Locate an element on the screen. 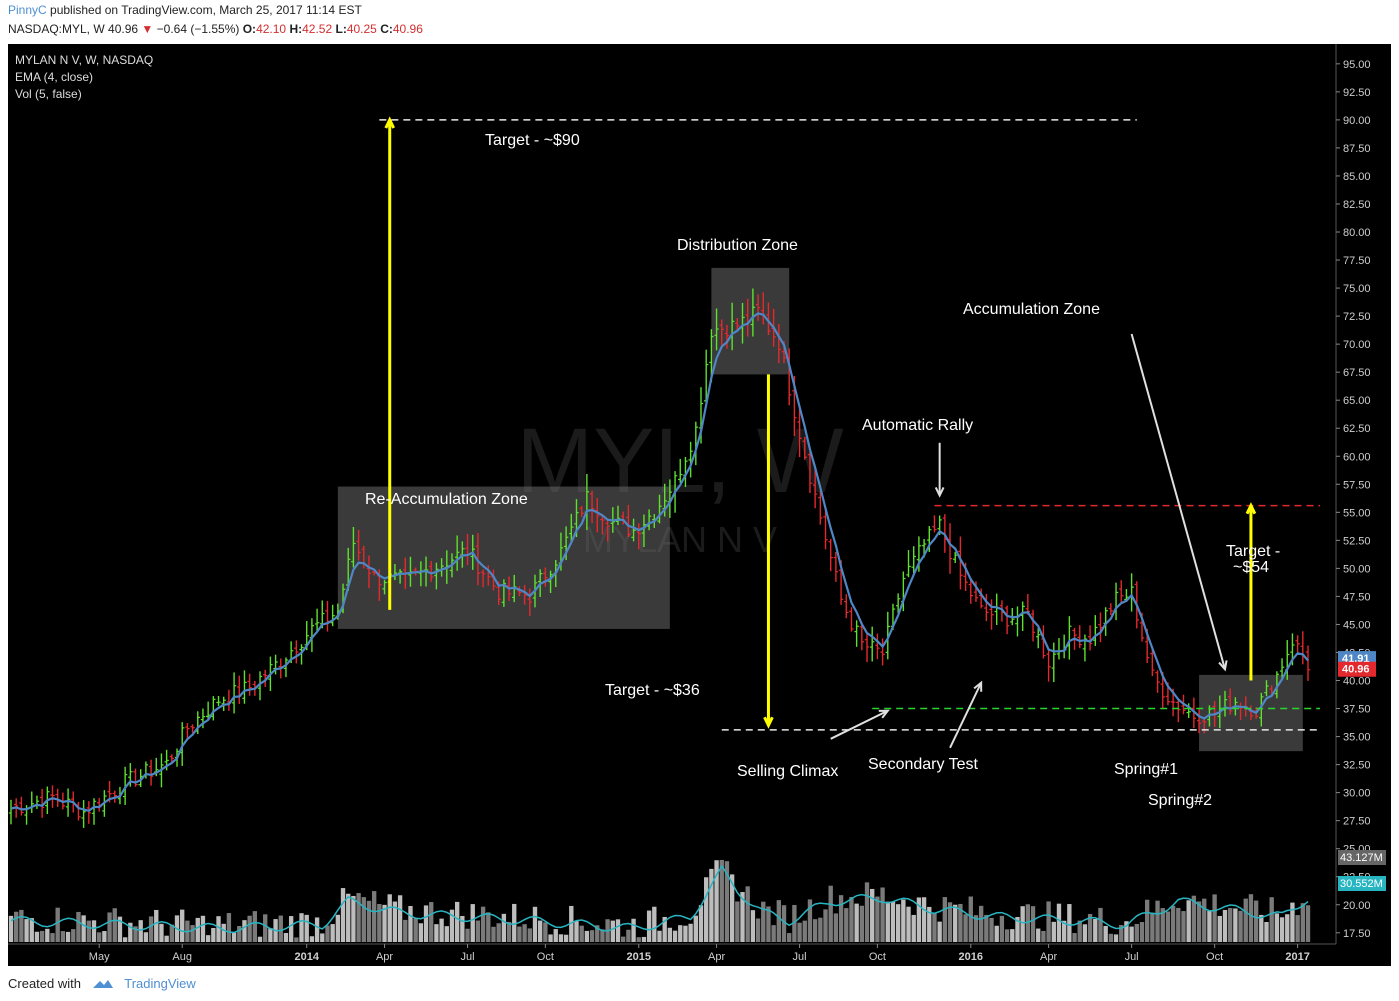  legend-vol: Vol (5, false) is located at coordinates (48, 94).